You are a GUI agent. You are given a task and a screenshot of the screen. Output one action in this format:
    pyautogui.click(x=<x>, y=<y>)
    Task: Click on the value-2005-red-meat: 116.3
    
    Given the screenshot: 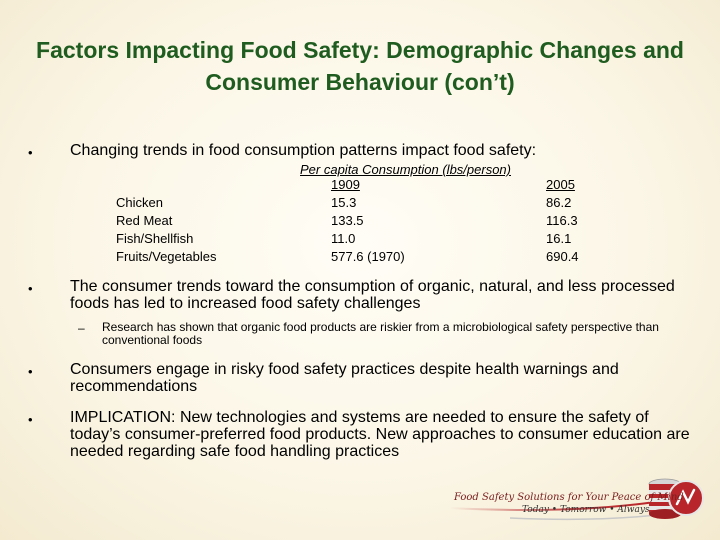 What is the action you would take?
    pyautogui.click(x=562, y=220)
    